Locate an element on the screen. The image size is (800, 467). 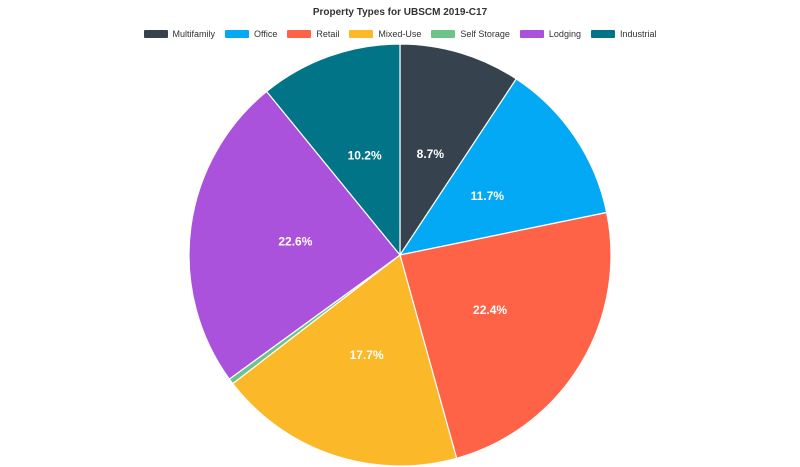
legend-item-multifamily: Multifamily is located at coordinates (179, 34).